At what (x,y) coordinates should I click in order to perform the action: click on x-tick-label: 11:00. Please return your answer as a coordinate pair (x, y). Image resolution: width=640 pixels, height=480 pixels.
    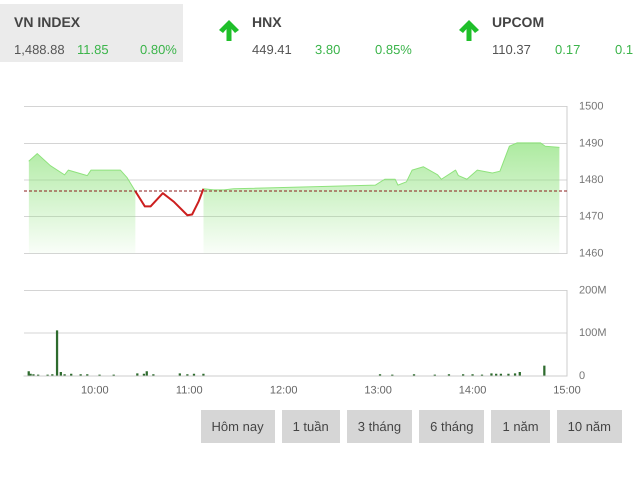
    Looking at the image, I should click on (189, 390).